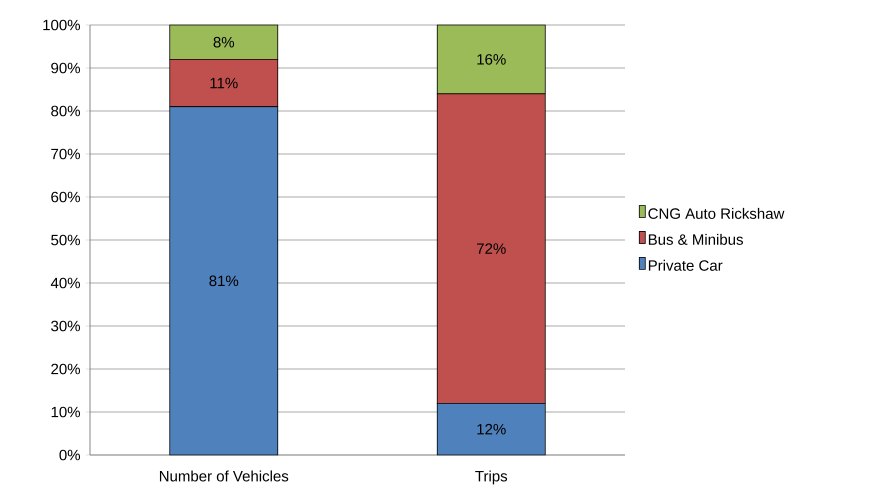 Image resolution: width=885 pixels, height=499 pixels. What do you see at coordinates (66, 412) in the screenshot?
I see `y-tick-label: 10%` at bounding box center [66, 412].